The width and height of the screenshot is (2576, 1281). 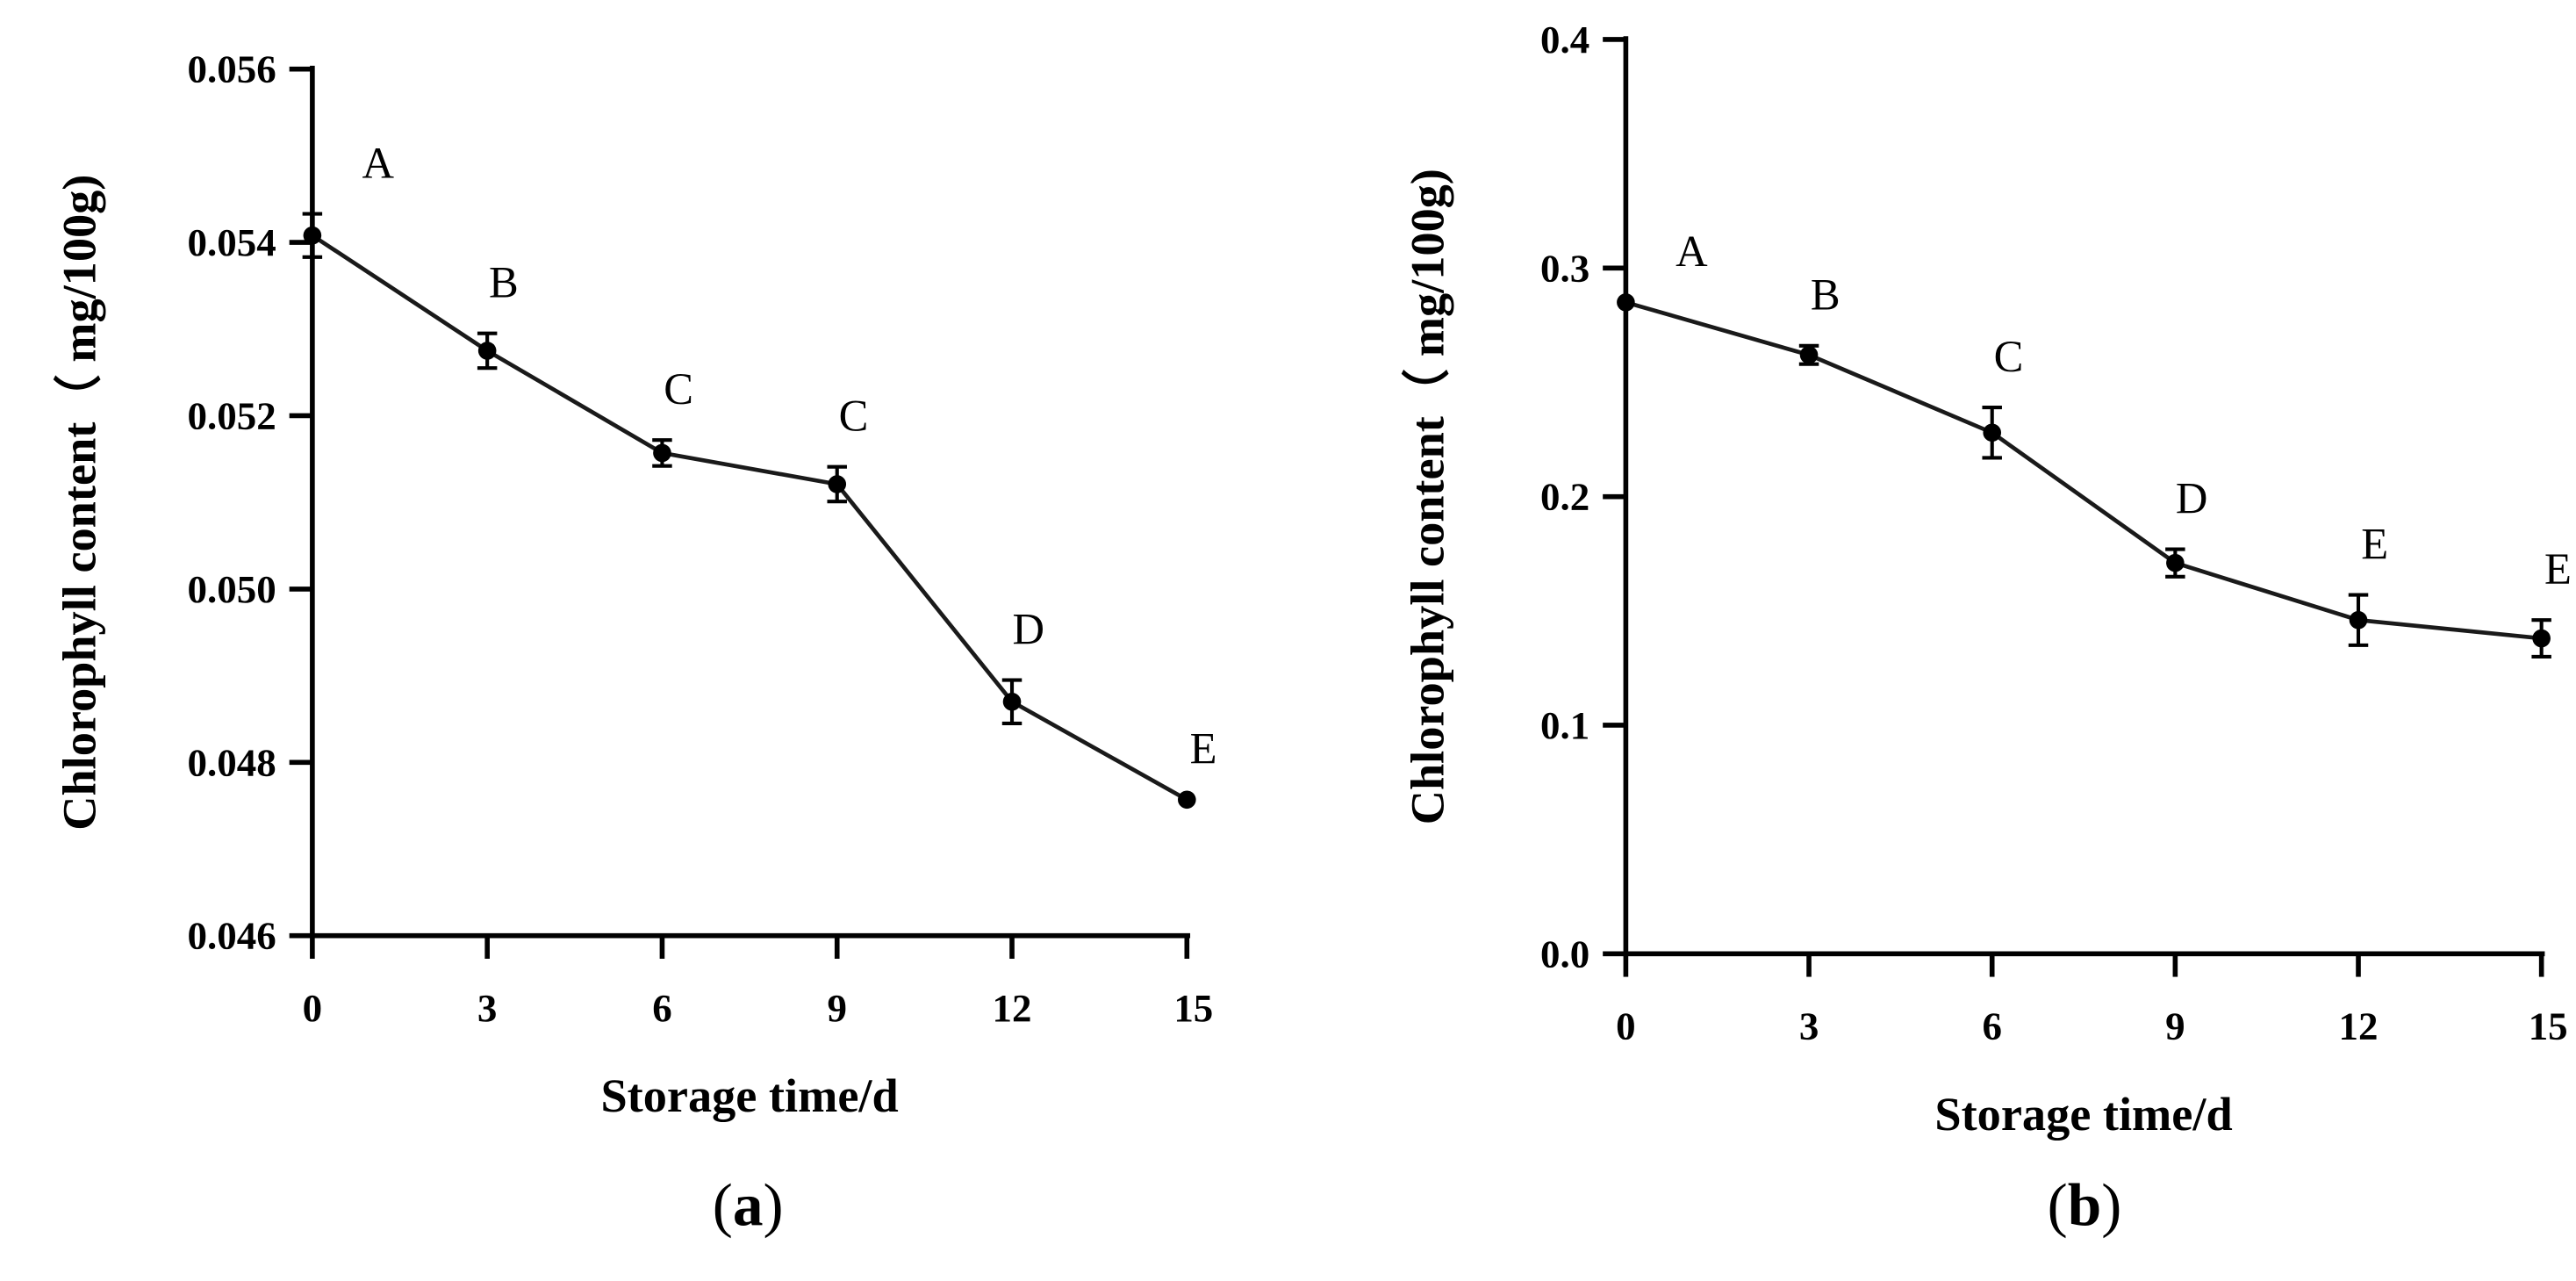 I want to click on y-tick-label: 0.0, so click(x=1564, y=953).